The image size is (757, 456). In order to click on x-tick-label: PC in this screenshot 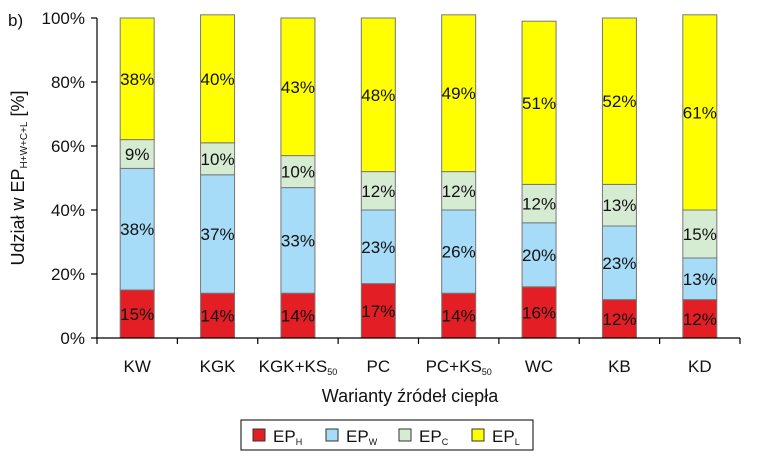, I will do `click(379, 366)`.